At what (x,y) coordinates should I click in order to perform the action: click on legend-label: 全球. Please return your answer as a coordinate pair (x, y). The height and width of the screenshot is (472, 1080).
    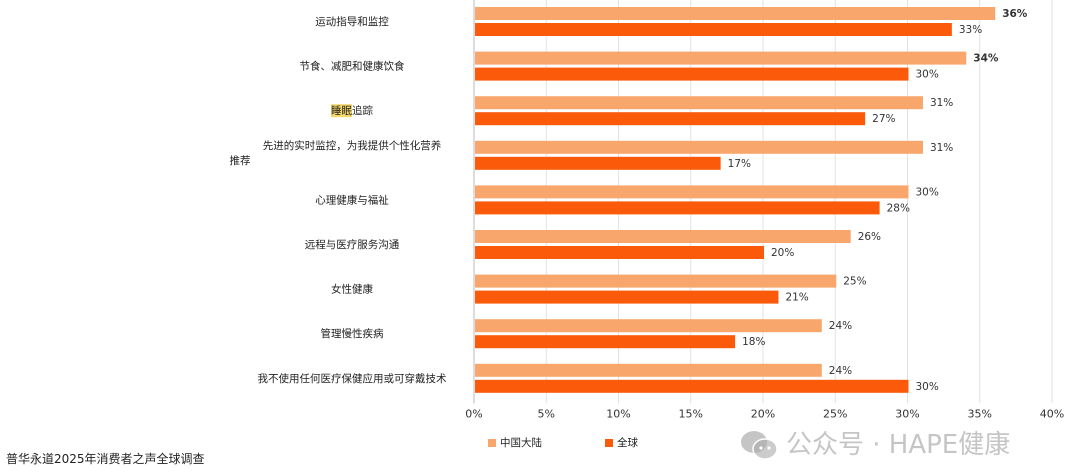
    Looking at the image, I should click on (627, 443).